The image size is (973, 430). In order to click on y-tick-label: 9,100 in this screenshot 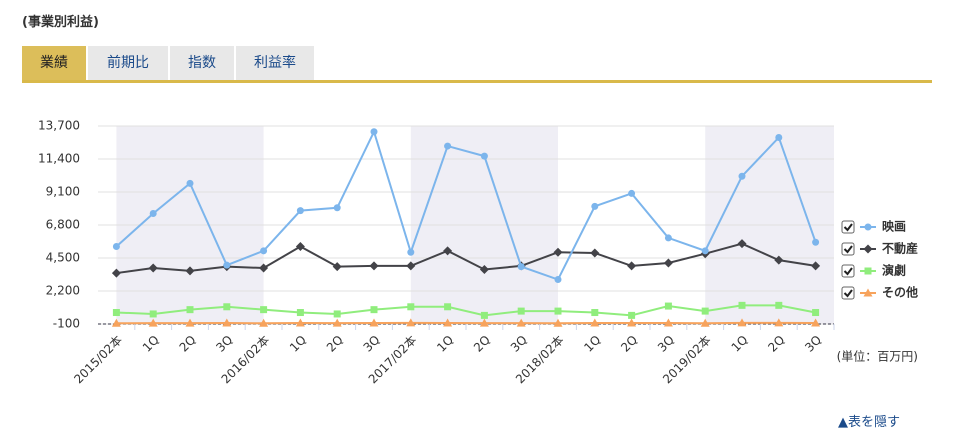, I will do `click(63, 192)`.